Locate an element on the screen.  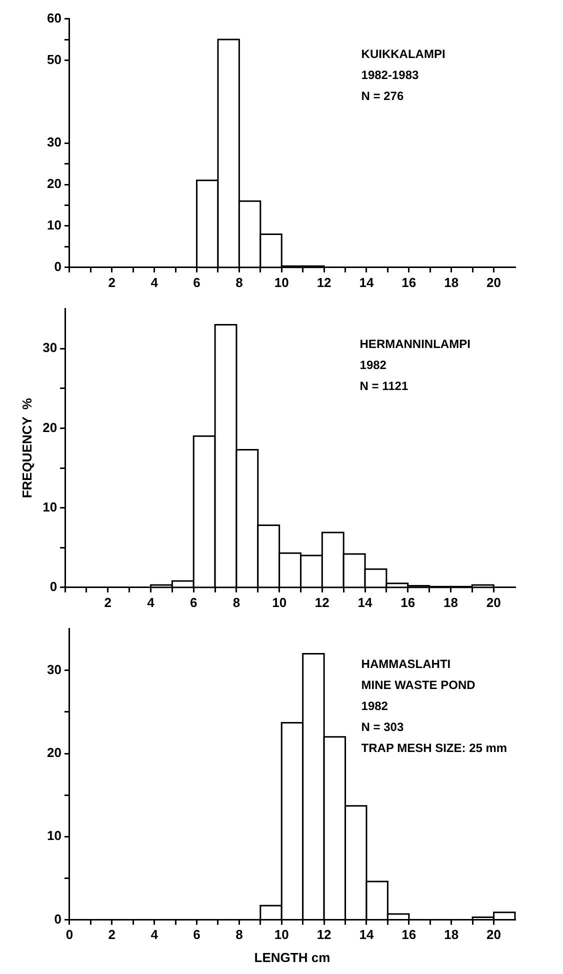
annotation: HERMANNINLAMPI is located at coordinates (415, 344).